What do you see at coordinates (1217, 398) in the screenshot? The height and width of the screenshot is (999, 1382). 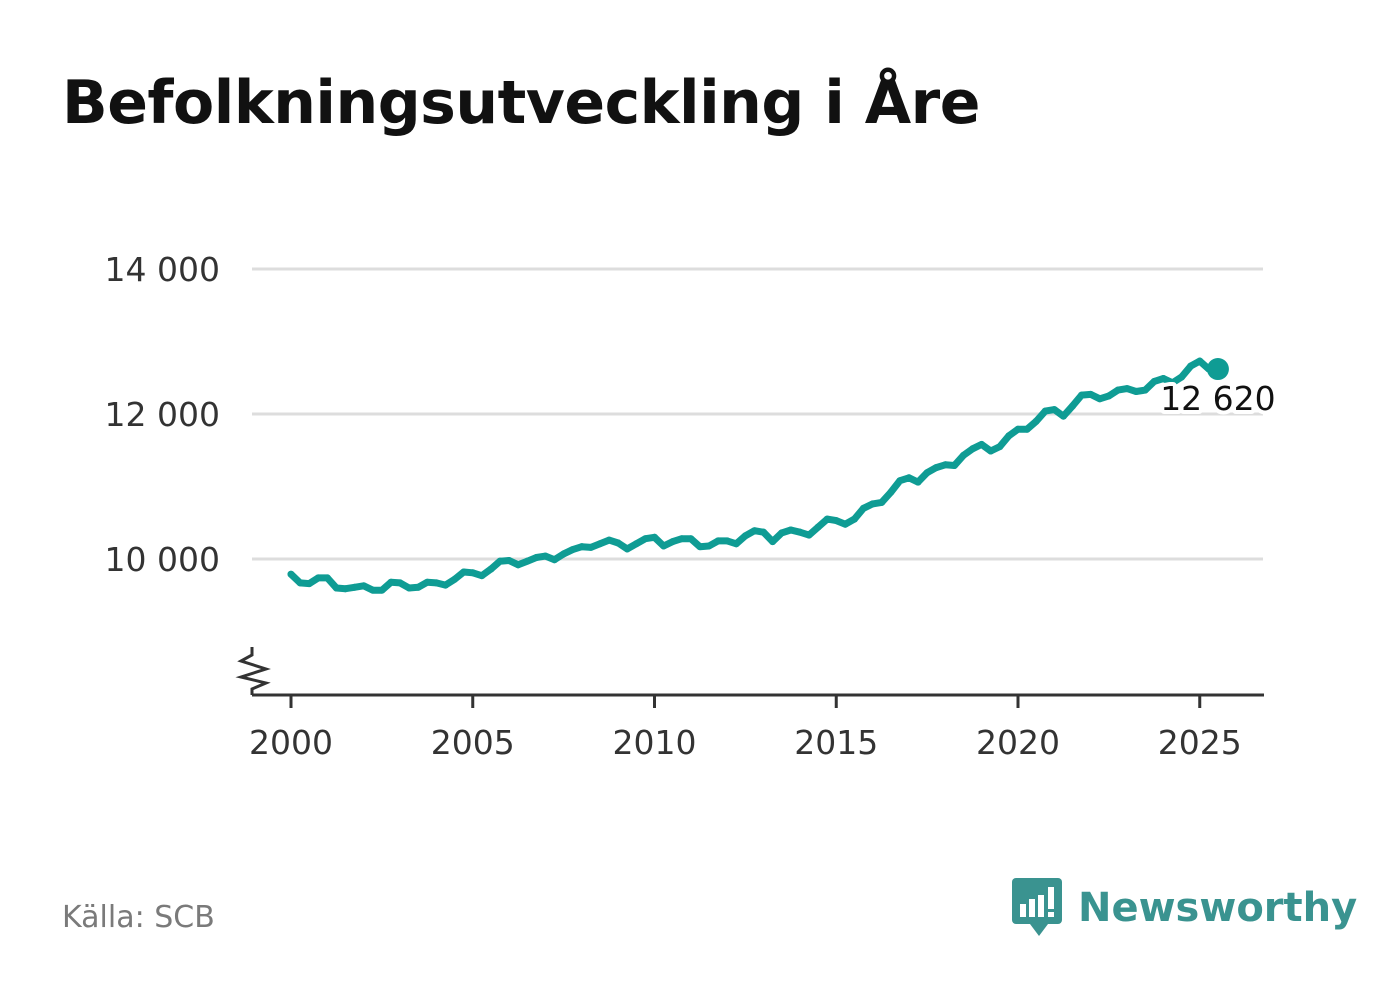 I see `end-value-label: 12 620` at bounding box center [1217, 398].